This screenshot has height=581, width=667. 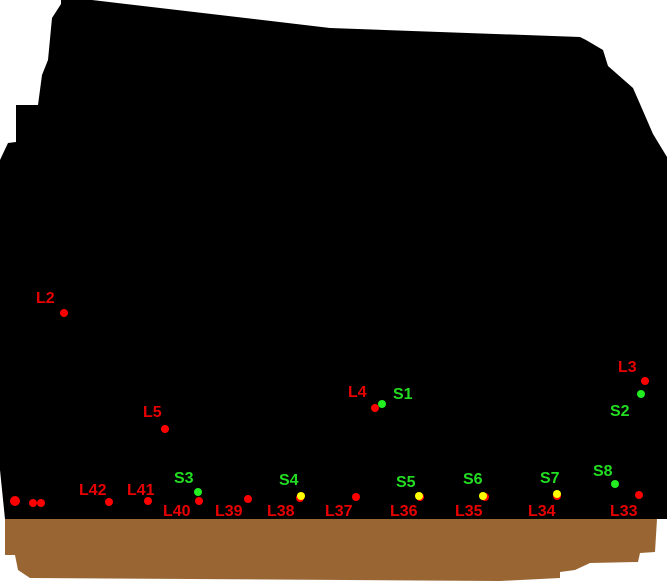 What do you see at coordinates (473, 479) in the screenshot?
I see `station-label-s6: S6` at bounding box center [473, 479].